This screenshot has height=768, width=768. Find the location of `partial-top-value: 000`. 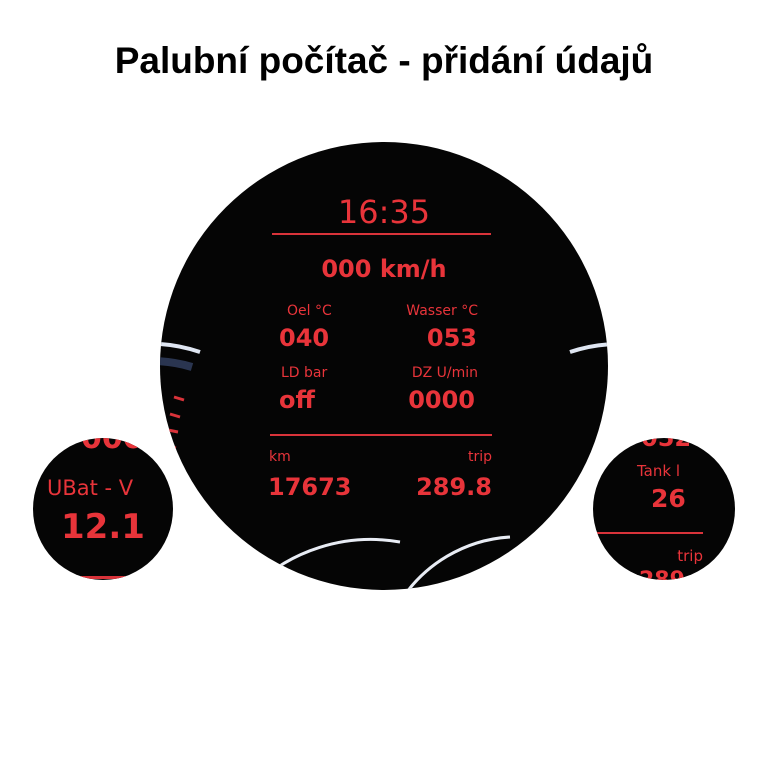

partial-top-value: 000 is located at coordinates (112, 447).